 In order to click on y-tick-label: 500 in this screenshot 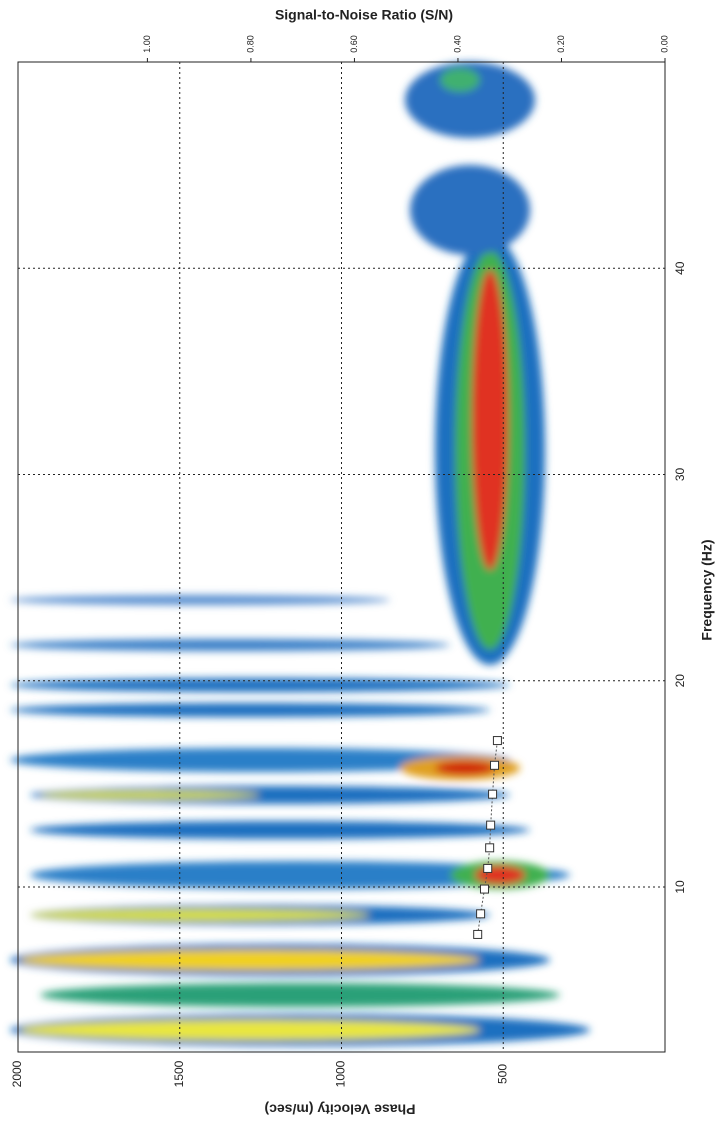, I will do `click(502, 1074)`.